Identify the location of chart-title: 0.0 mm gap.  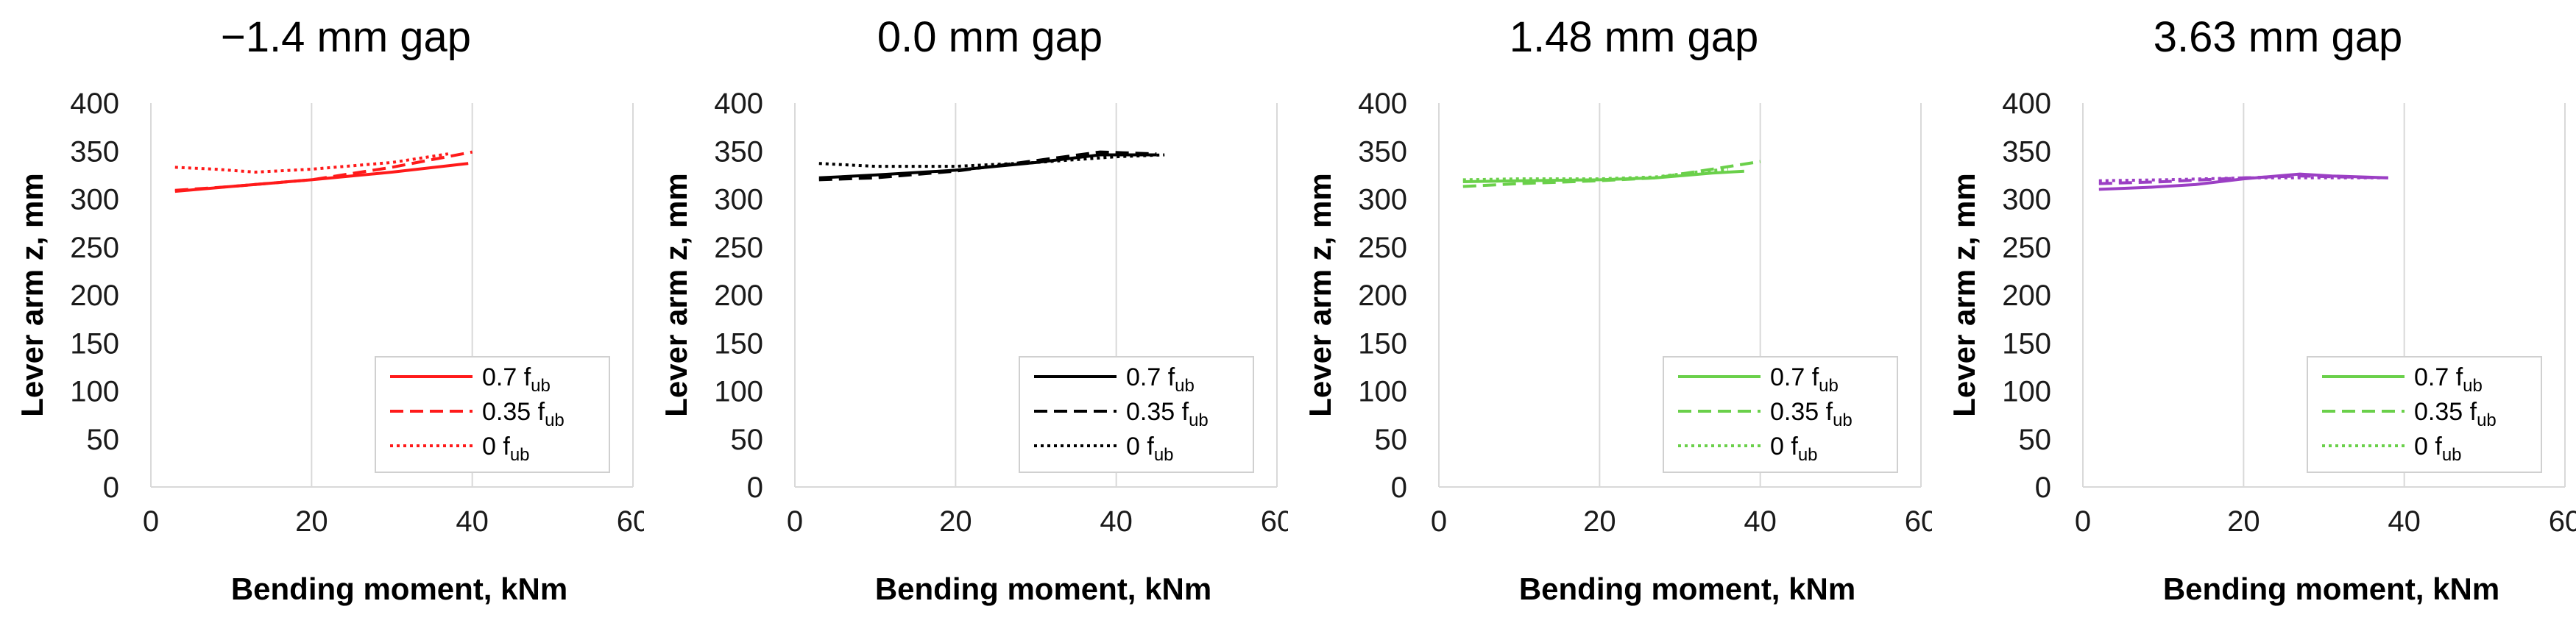
(990, 37).